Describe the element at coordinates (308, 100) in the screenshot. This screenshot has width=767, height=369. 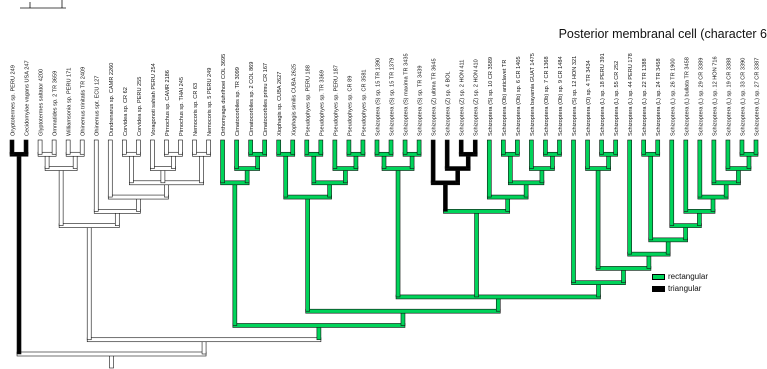
I see `taxon-label: Pseudophyes sp. PERU 188` at that location.